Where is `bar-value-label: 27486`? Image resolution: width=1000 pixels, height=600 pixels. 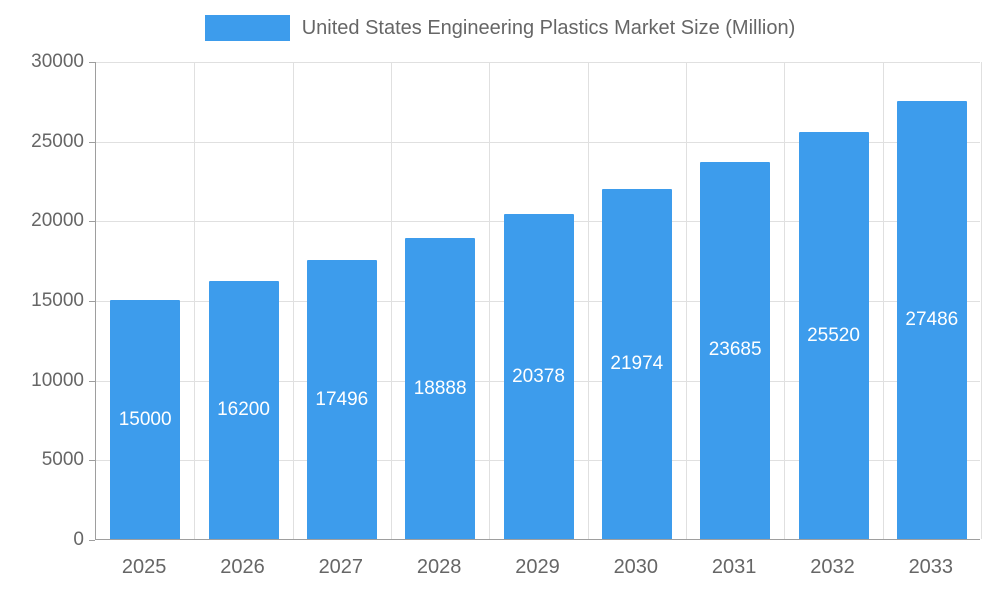
bar-value-label: 27486 is located at coordinates (932, 320).